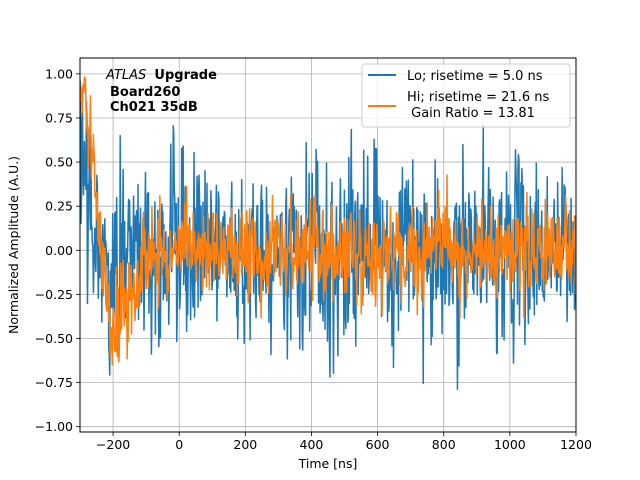  I want to click on x-tick-label: 1000, so click(510, 444).